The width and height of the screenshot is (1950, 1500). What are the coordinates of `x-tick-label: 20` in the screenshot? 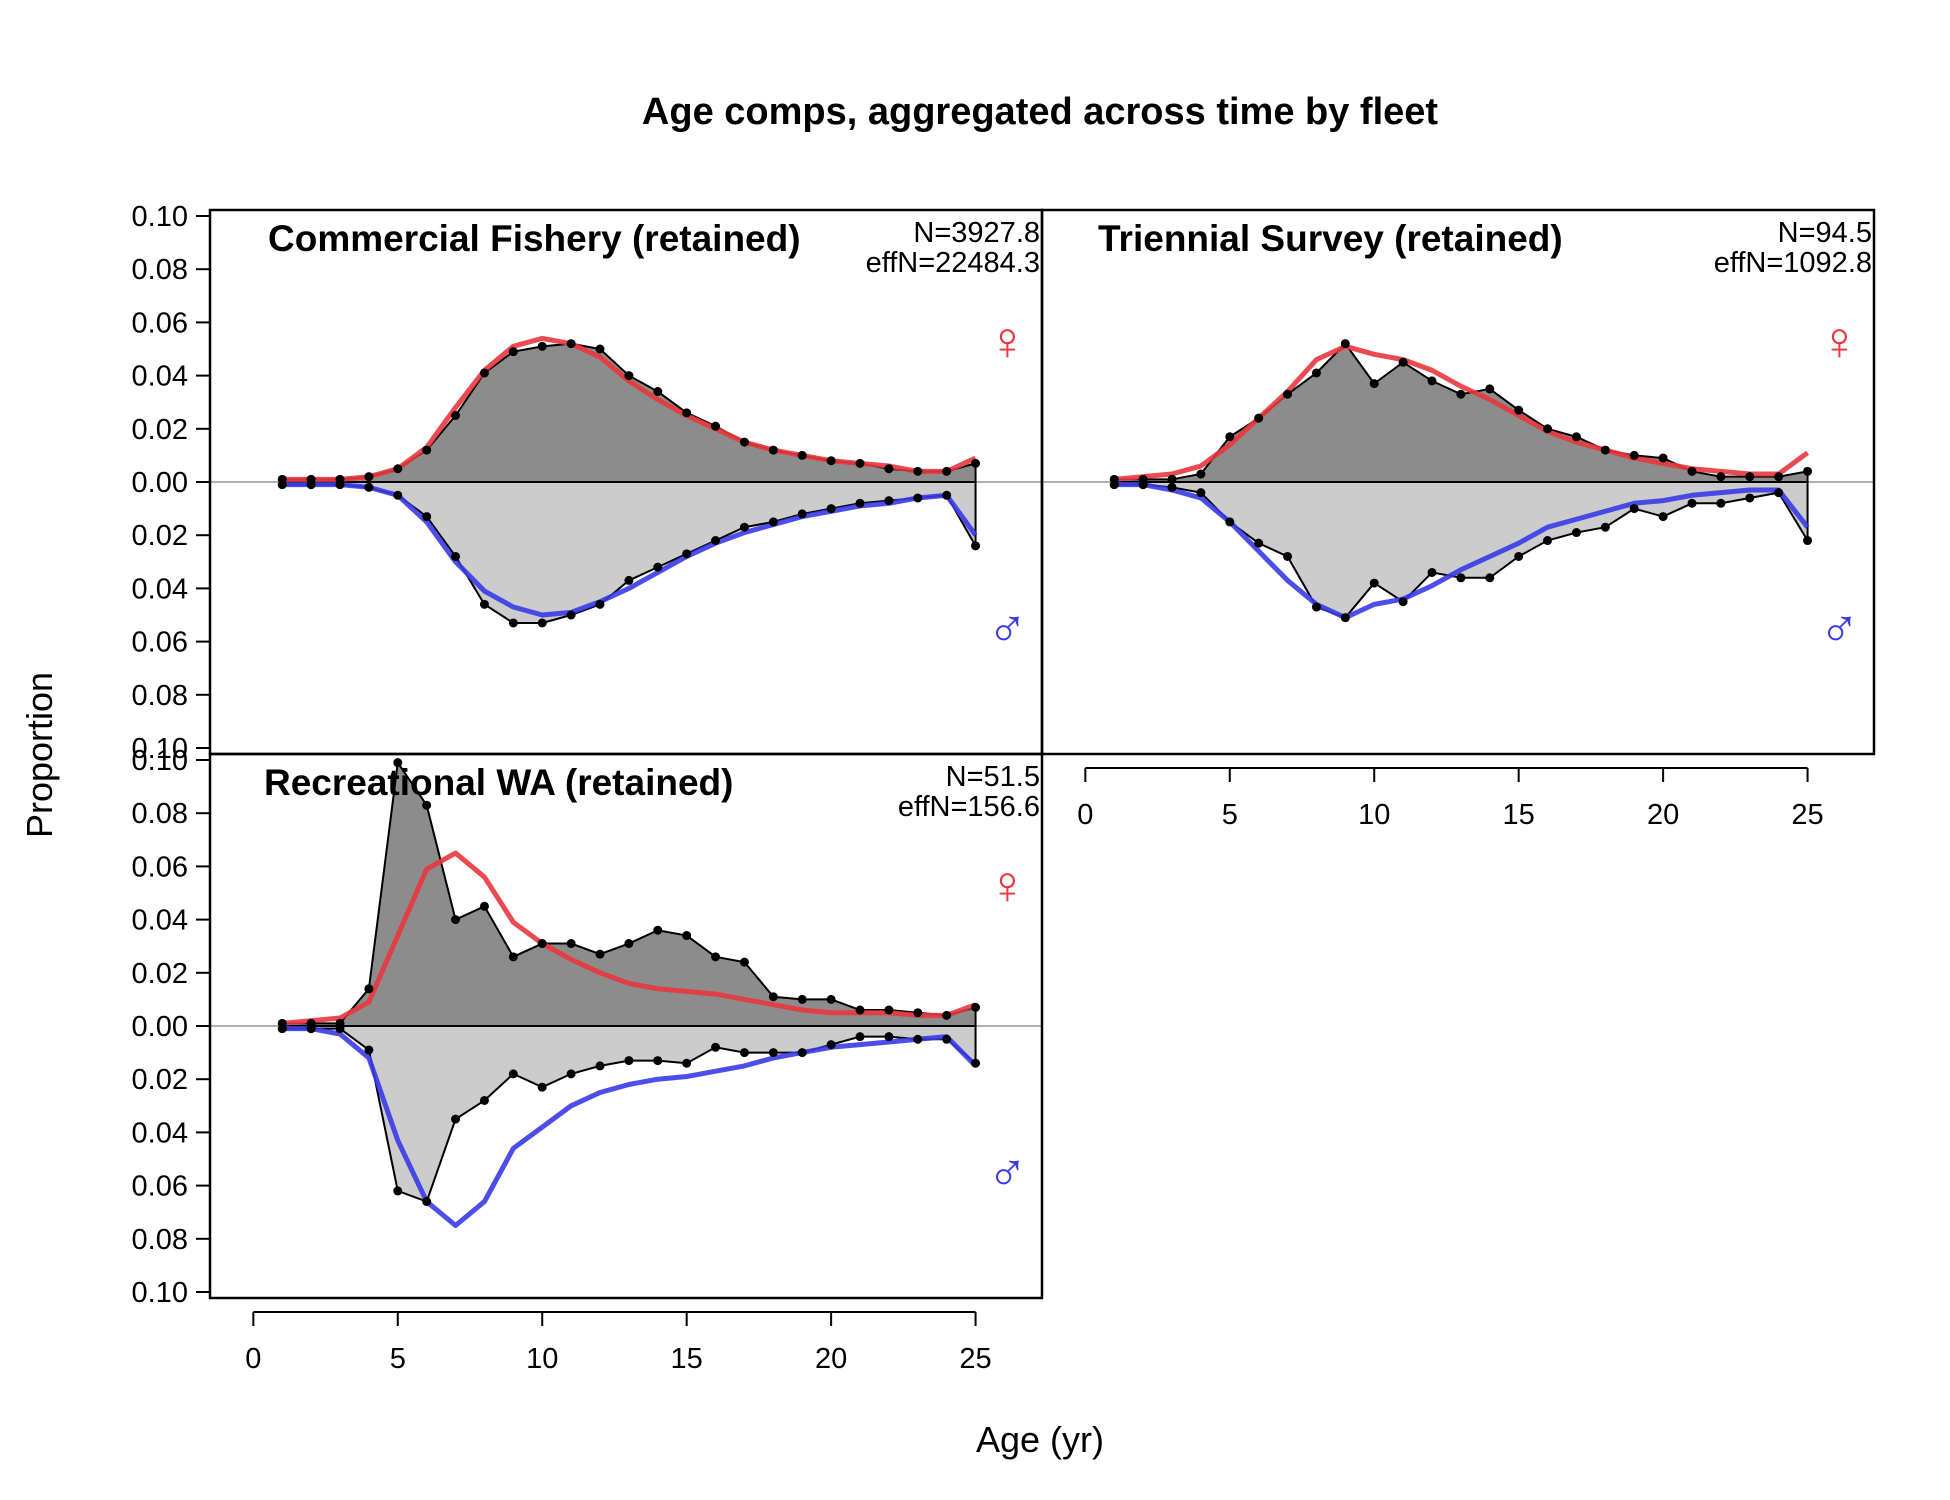 It's located at (1663, 815).